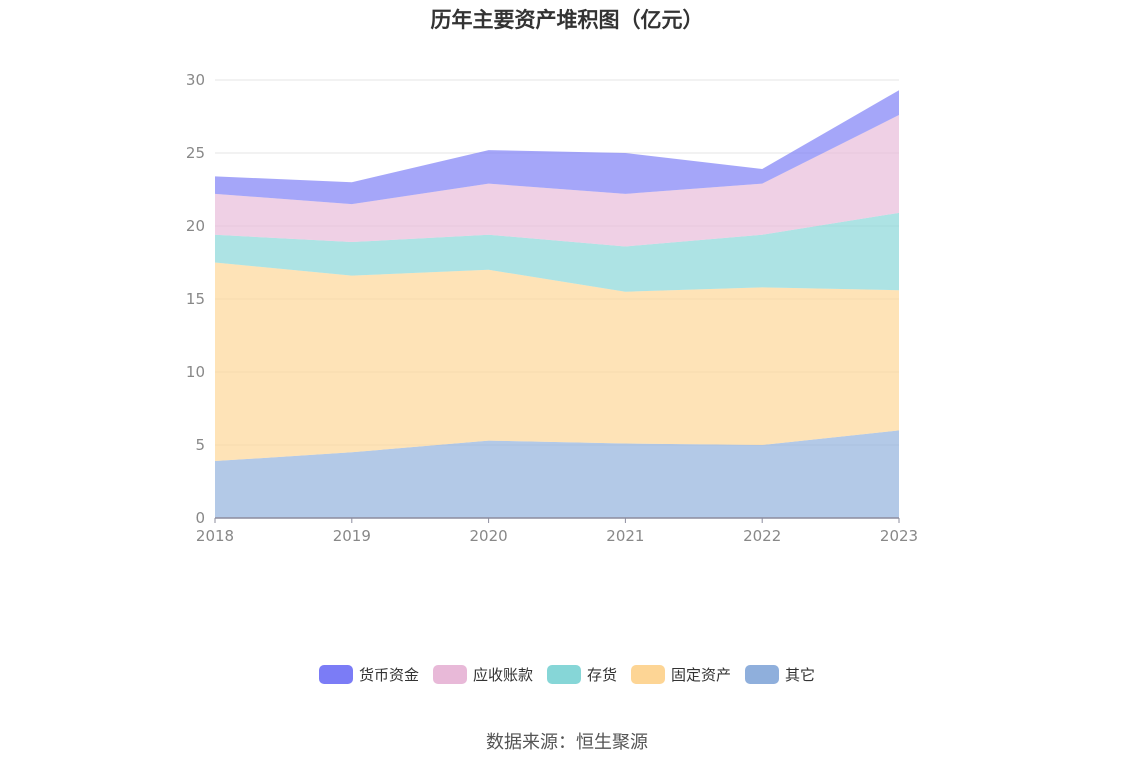  Describe the element at coordinates (581, 674) in the screenshot. I see `legend-item: 存货` at that location.